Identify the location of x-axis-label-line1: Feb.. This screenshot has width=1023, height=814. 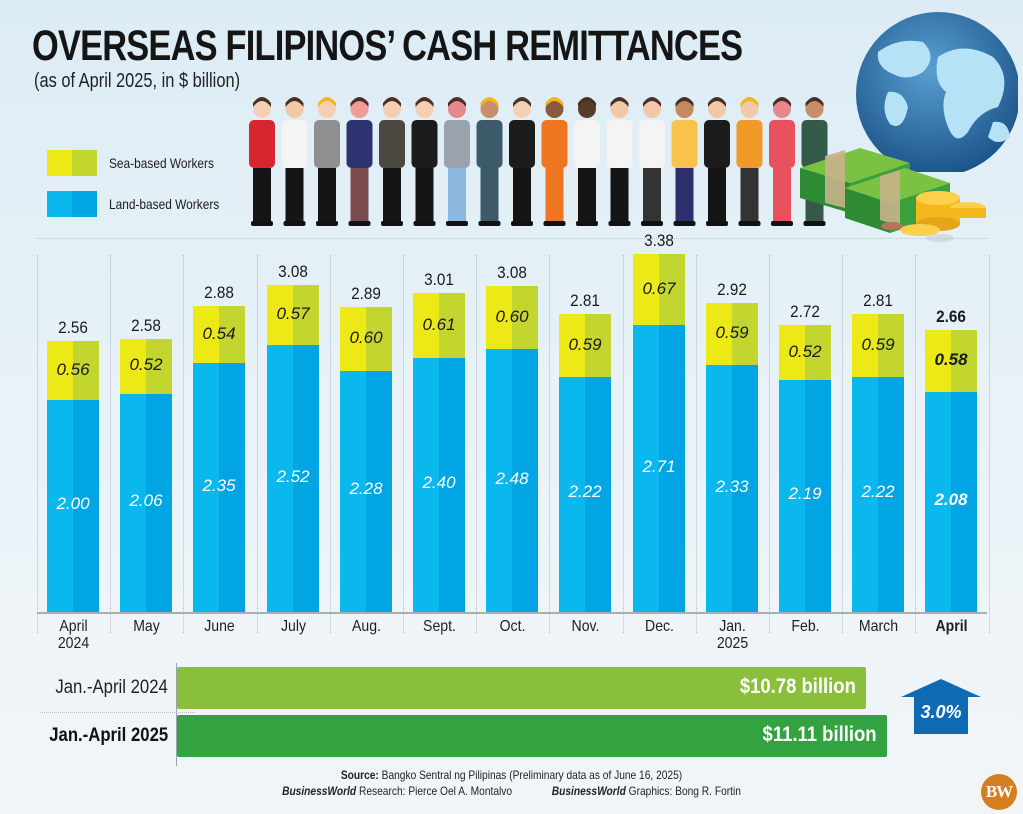
(805, 626).